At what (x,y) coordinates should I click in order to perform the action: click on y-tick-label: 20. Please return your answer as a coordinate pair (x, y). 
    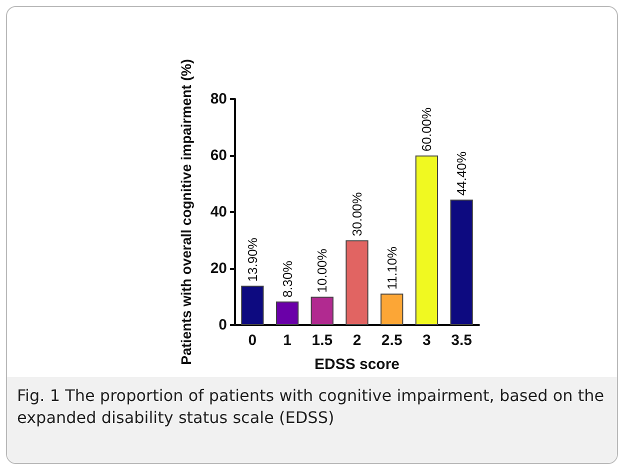
    Looking at the image, I should click on (218, 268).